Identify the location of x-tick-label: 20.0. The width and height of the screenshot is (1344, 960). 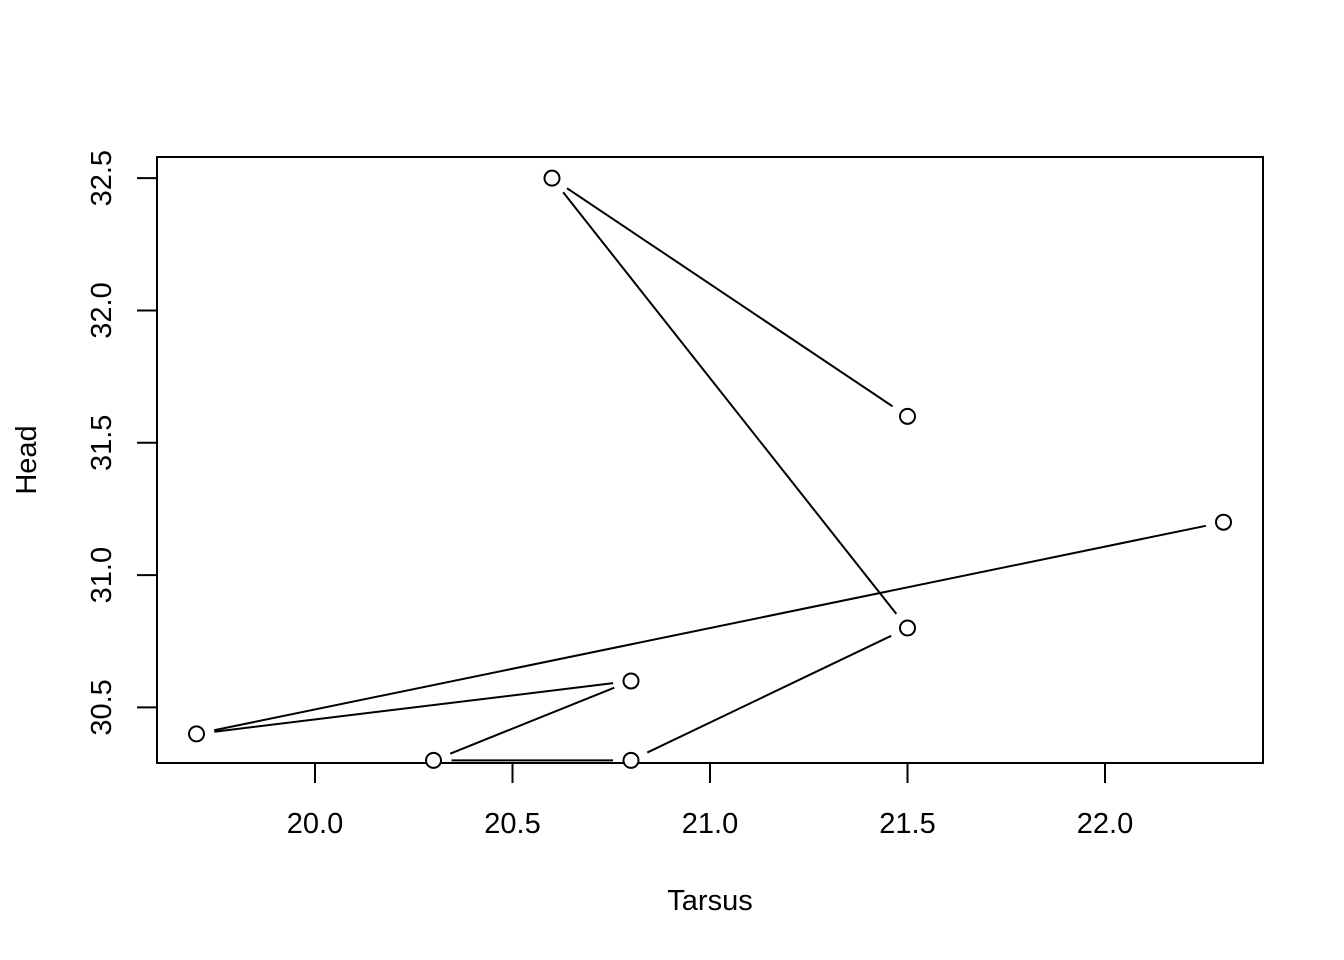
(315, 824).